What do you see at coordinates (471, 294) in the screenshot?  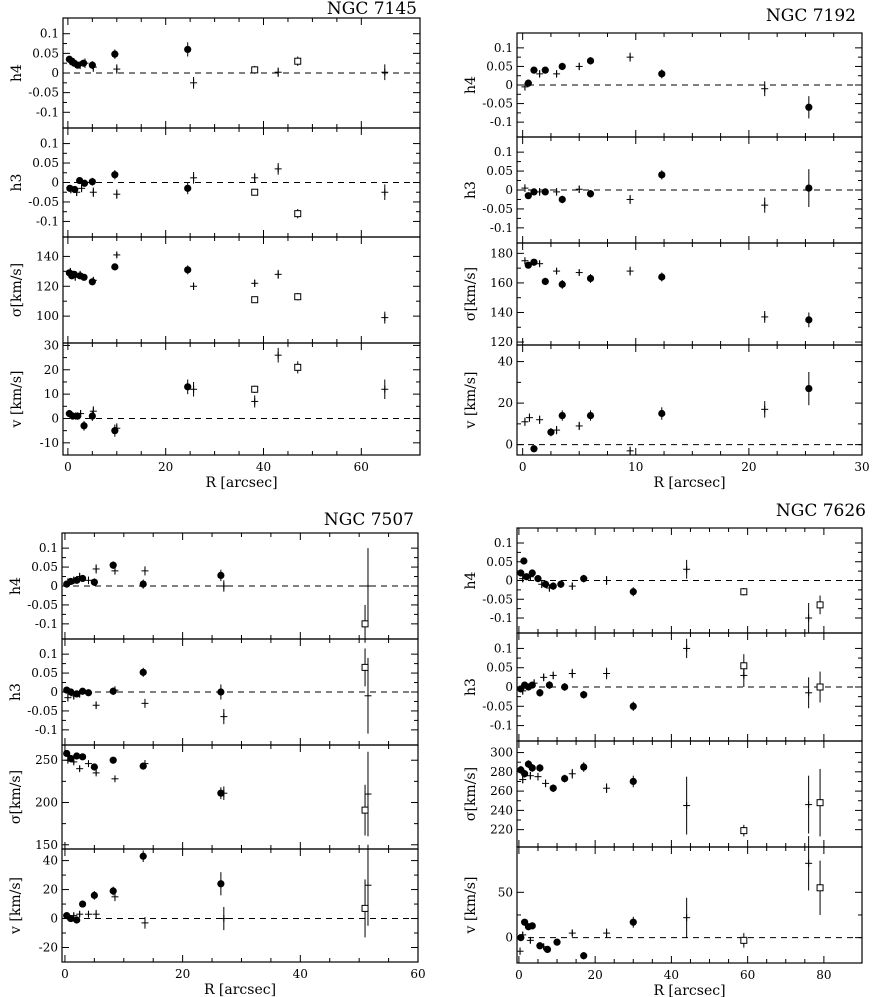 I see `y-axis-title: σ[km/s]` at bounding box center [471, 294].